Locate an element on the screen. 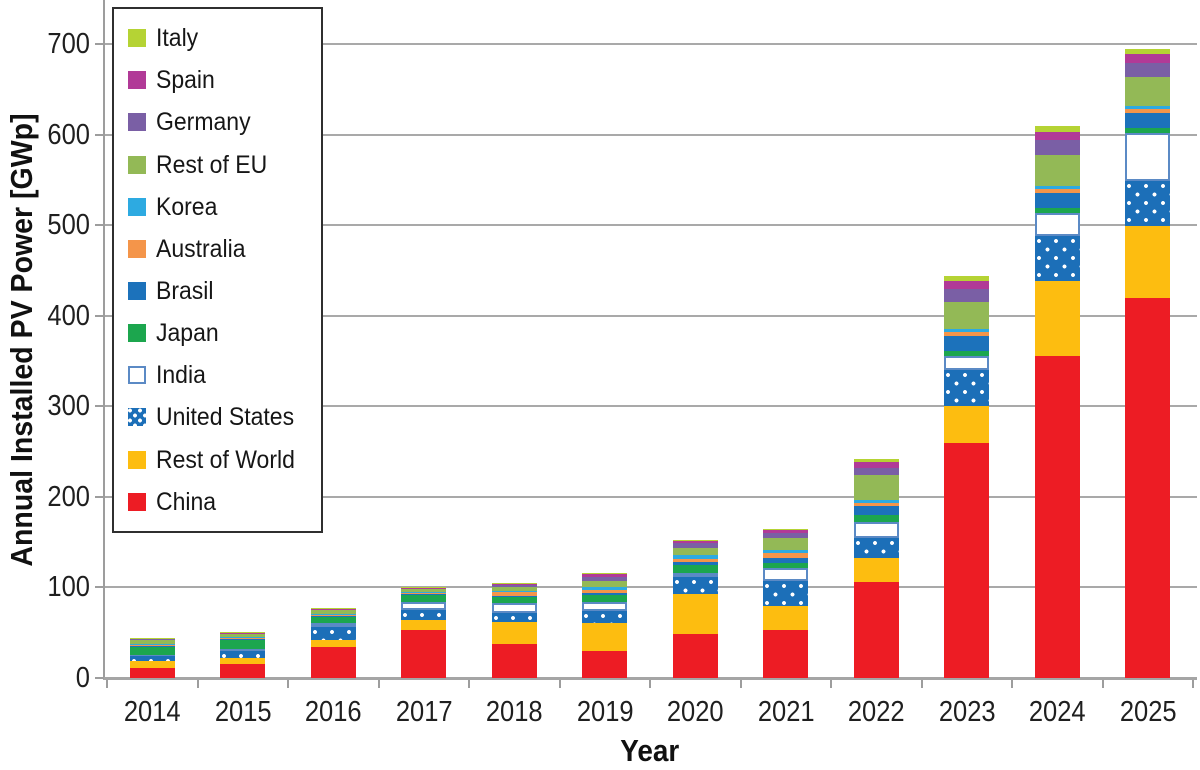 This screenshot has width=1200, height=770. bar-segment-italy-2021 is located at coordinates (786, 529).